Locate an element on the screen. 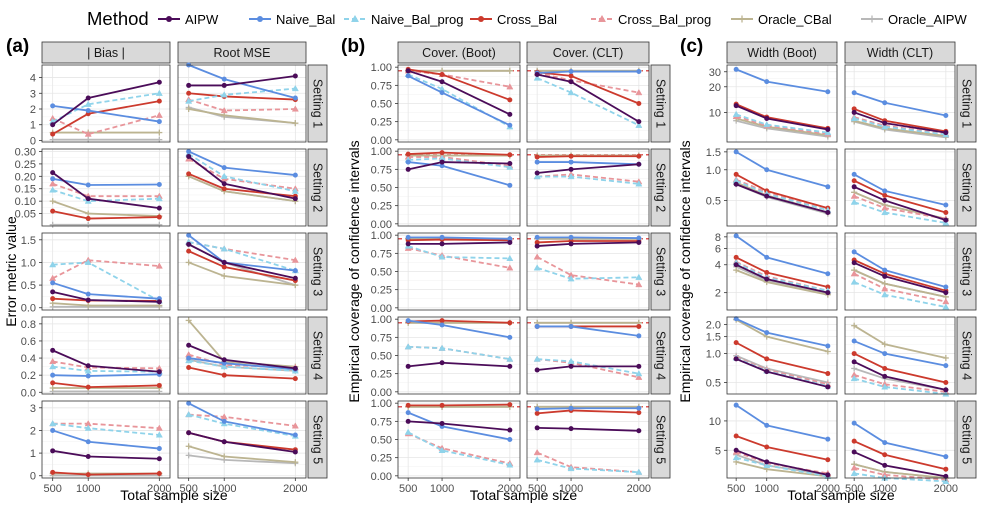  y-tick-label: 1.0 is located at coordinates (713, 355).